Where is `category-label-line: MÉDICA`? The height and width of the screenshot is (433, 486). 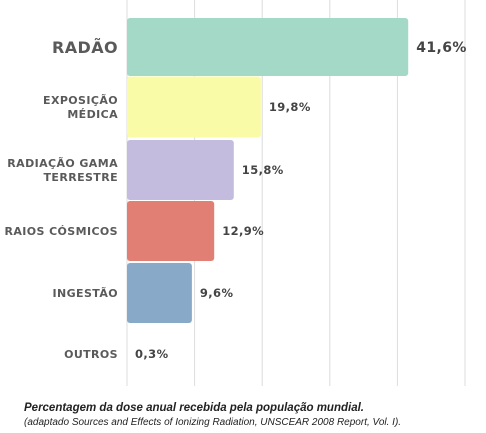 category-label-line: MÉDICA is located at coordinates (92, 114).